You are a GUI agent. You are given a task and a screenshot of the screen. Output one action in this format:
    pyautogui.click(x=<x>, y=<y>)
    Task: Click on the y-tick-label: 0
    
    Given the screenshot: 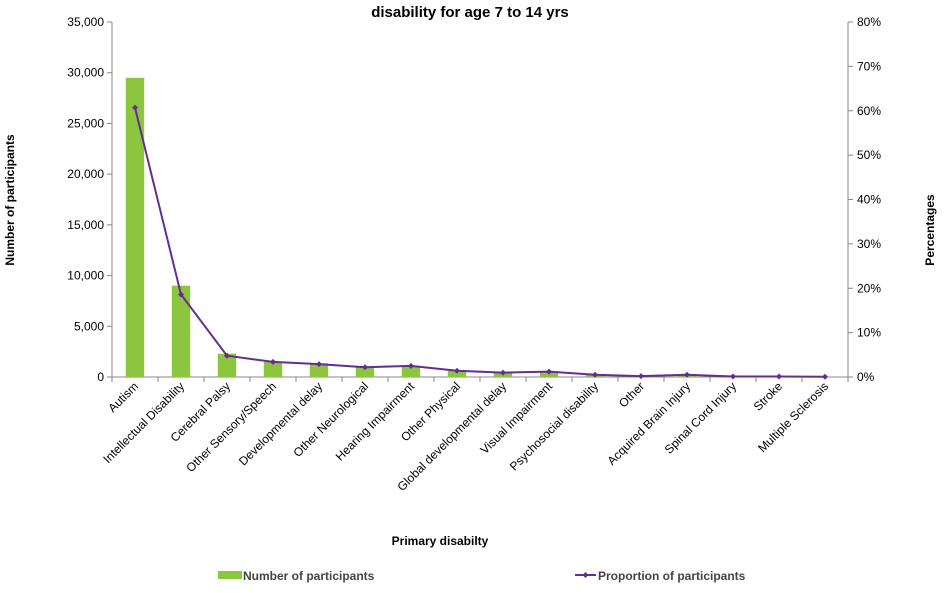 What is the action you would take?
    pyautogui.click(x=100, y=377)
    